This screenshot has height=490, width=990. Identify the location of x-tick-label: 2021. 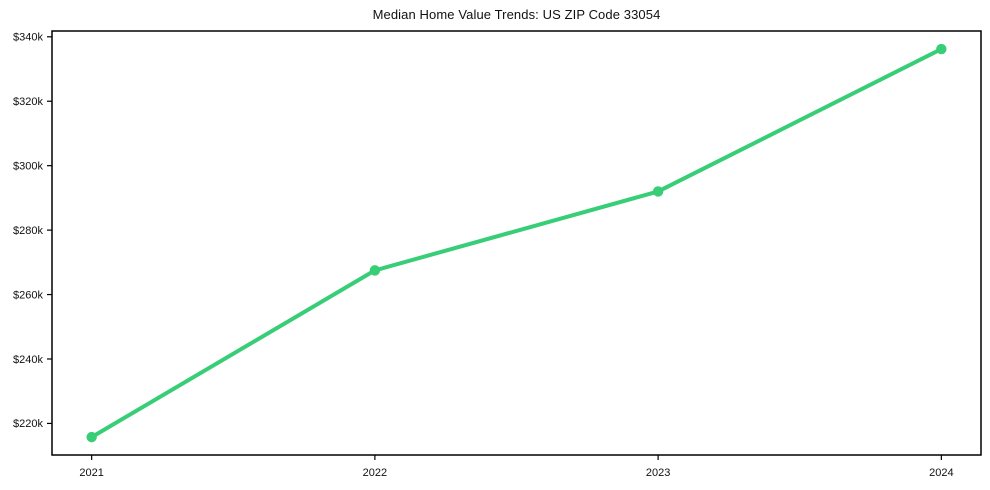
(91, 473).